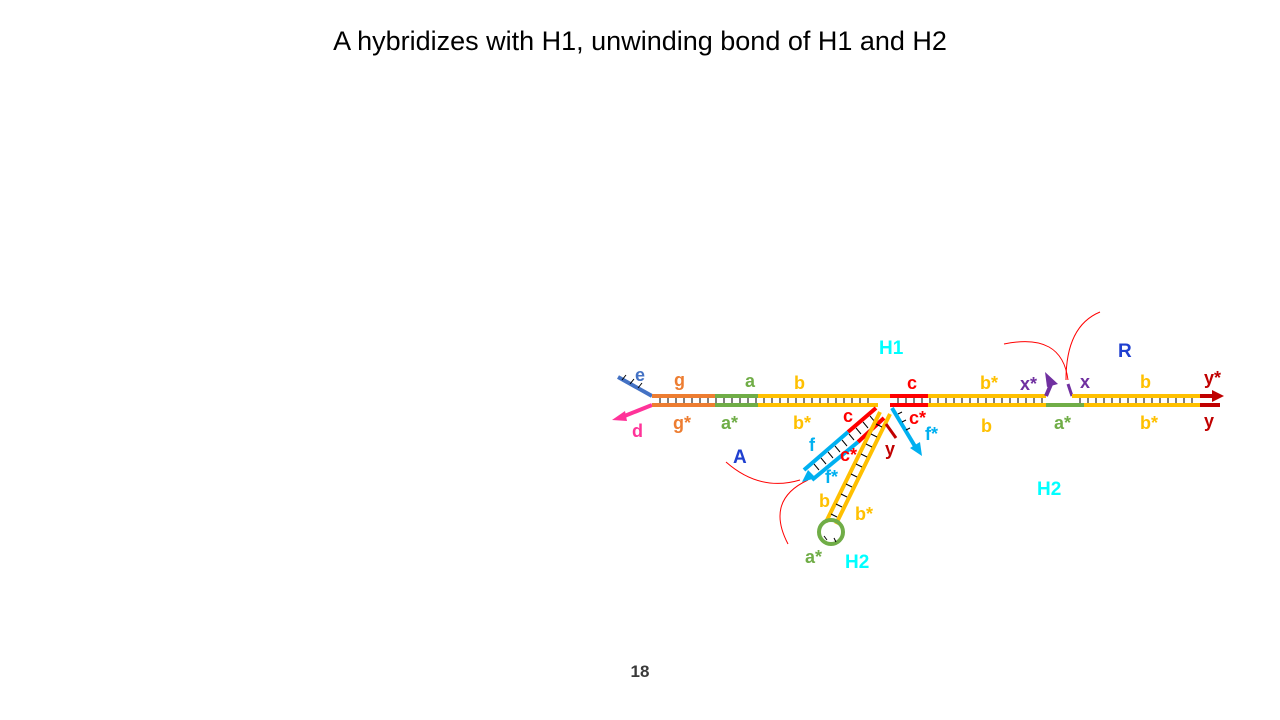 The height and width of the screenshot is (720, 1280). Describe the element at coordinates (830, 539) in the screenshot. I see `hairpin-loop-ticks` at that location.